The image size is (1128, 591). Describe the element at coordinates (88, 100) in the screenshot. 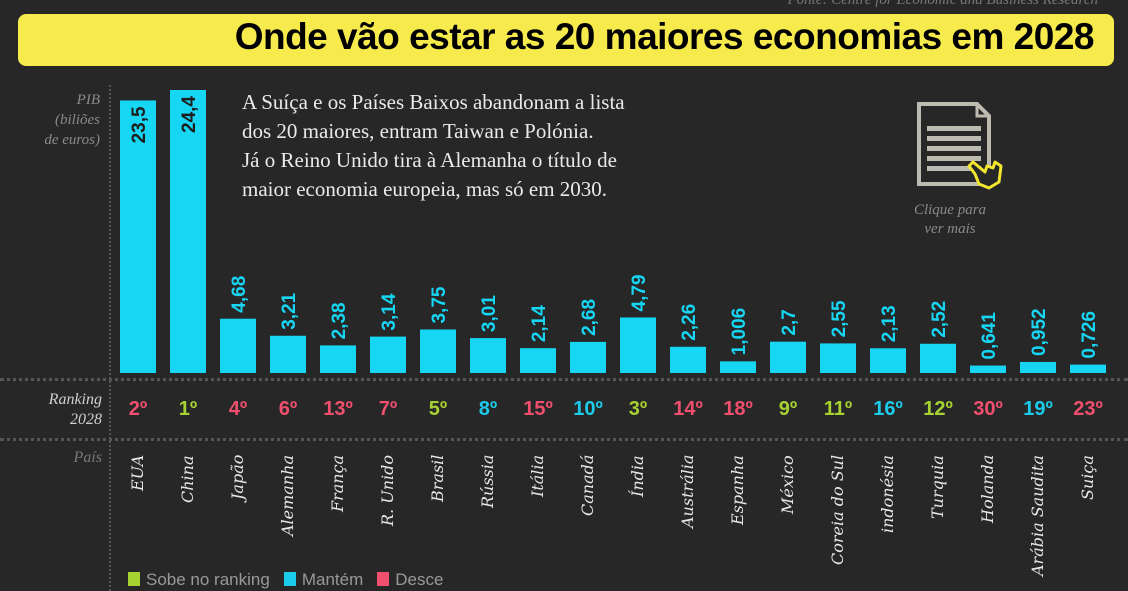

I see `y-axis-label-line: PIB` at that location.